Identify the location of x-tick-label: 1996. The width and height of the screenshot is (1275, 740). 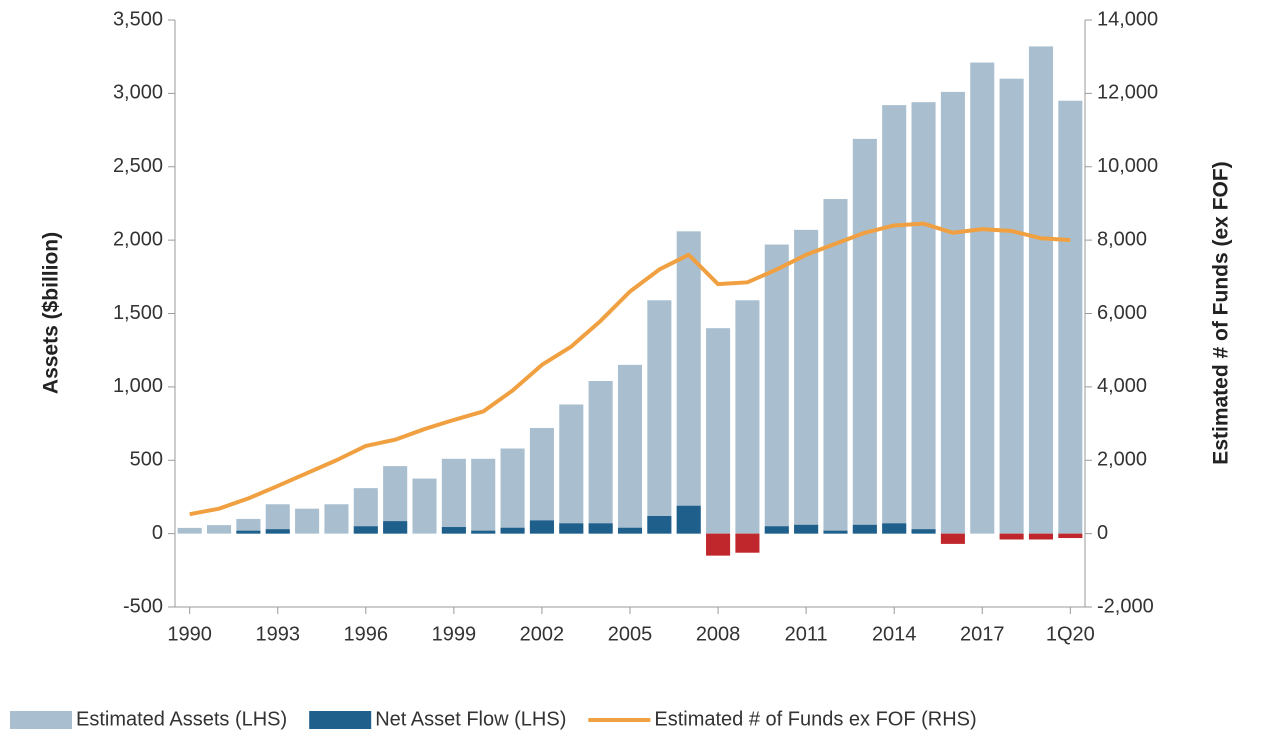
(366, 634).